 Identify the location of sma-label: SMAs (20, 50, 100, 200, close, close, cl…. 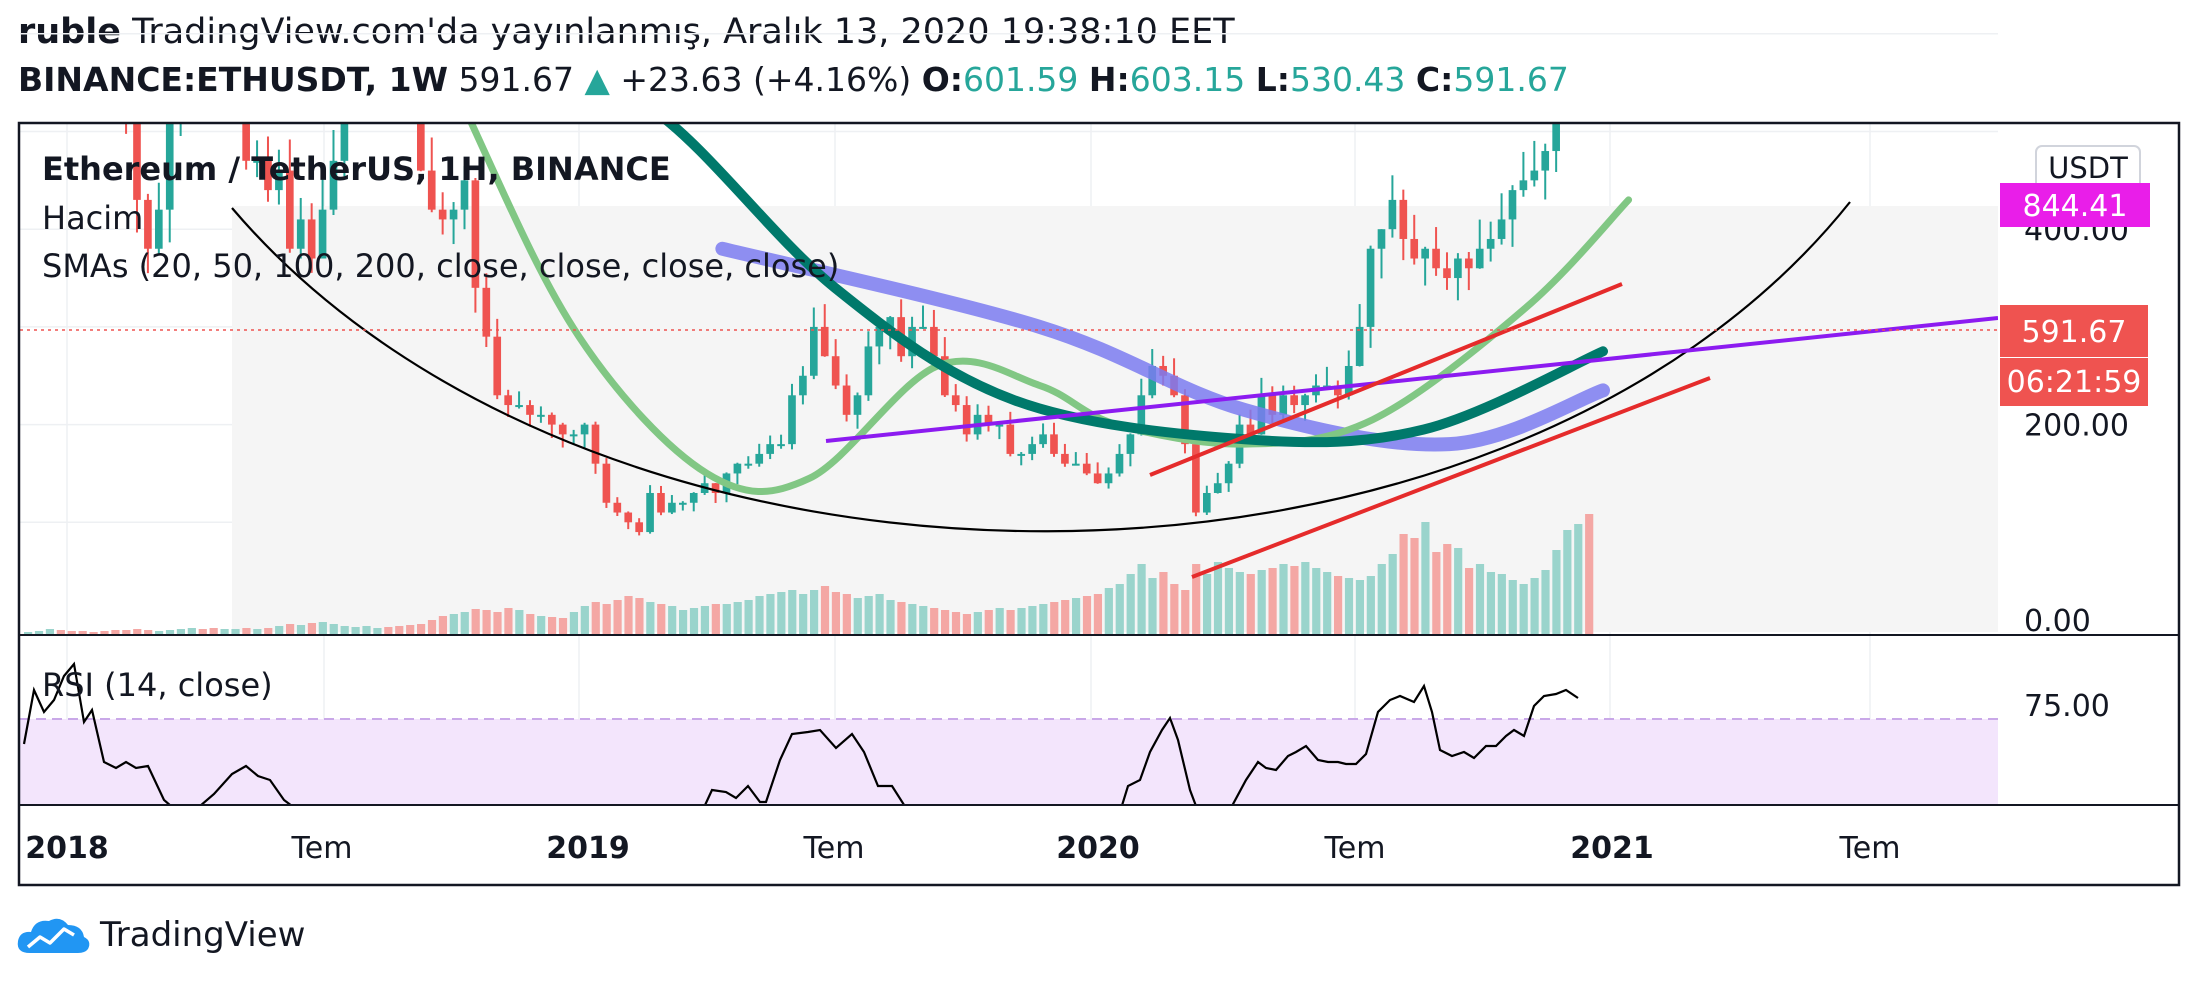
(440, 266).